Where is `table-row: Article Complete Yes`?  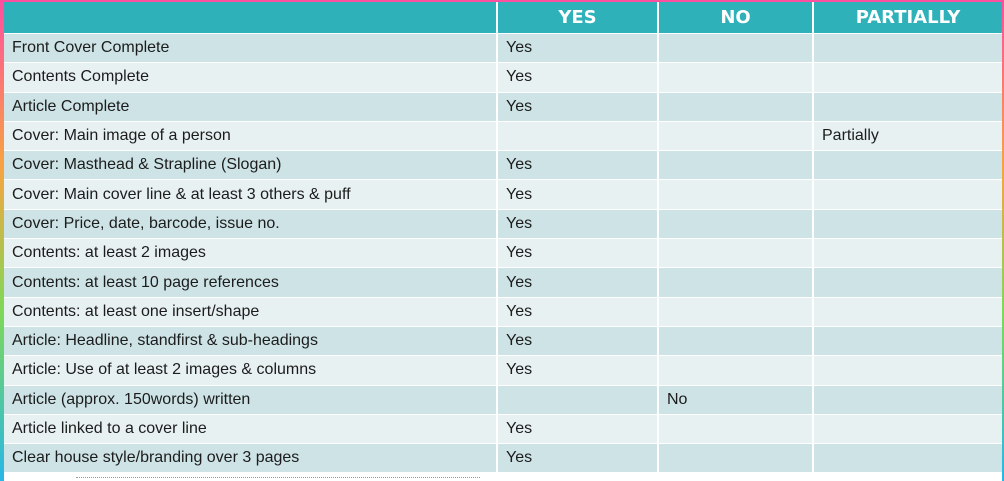 table-row: Article Complete Yes is located at coordinates (503, 106).